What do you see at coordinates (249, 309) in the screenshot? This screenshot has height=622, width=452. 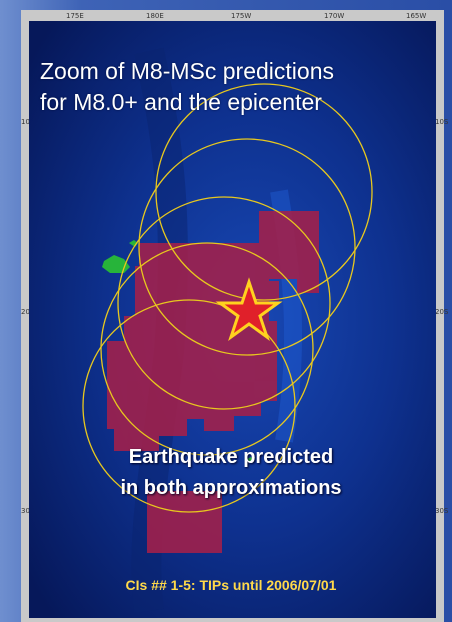 I see `star-icon` at bounding box center [249, 309].